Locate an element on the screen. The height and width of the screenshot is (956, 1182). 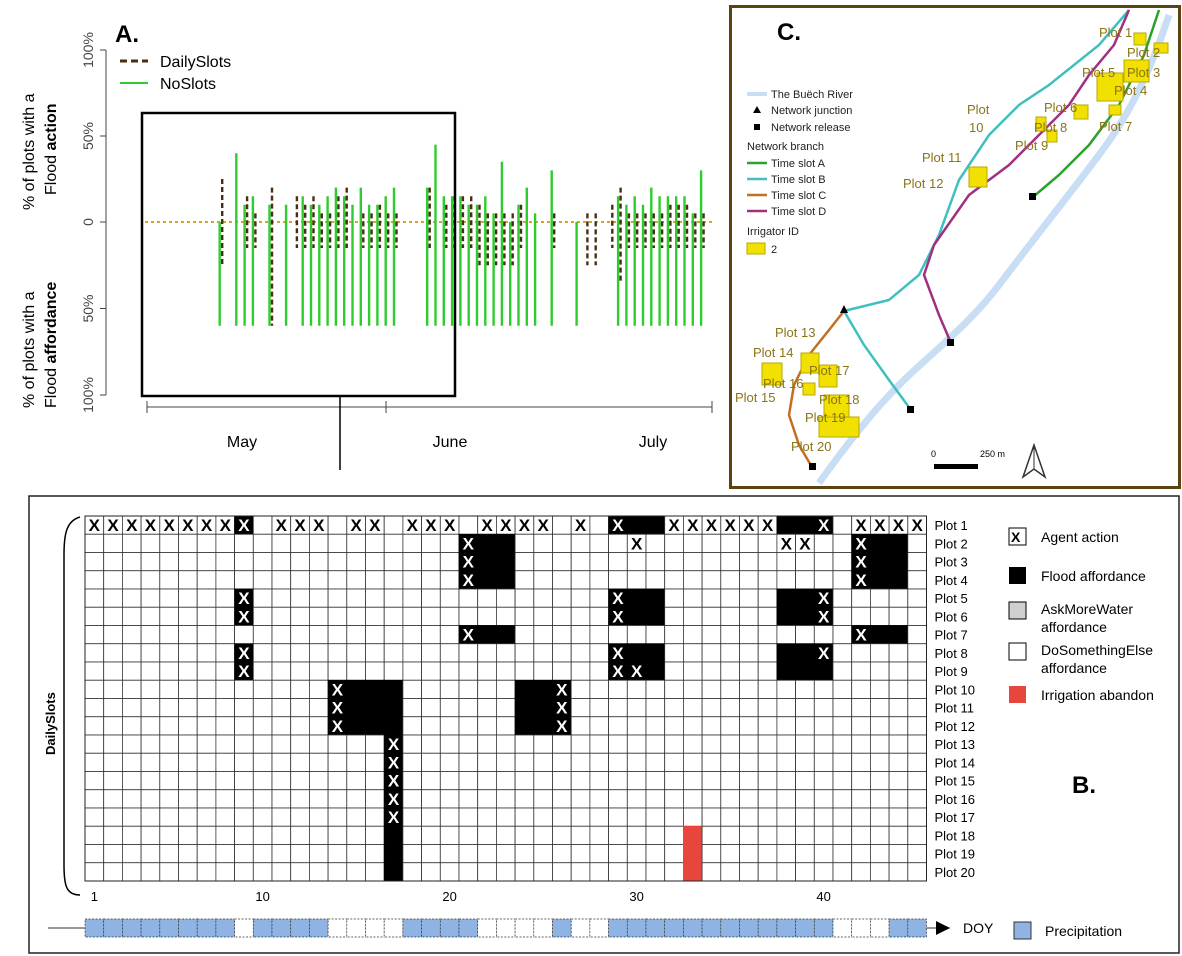
ylabel-top-line2: Flood action is located at coordinates (51, 149).